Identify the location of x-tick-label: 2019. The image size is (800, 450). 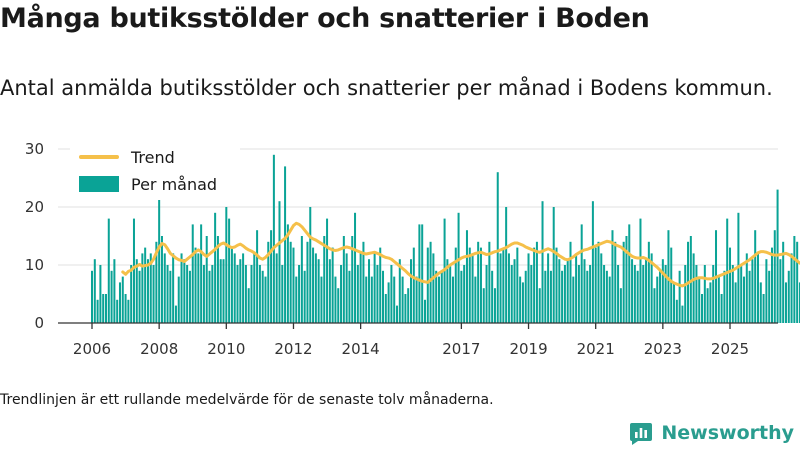
(528, 349).